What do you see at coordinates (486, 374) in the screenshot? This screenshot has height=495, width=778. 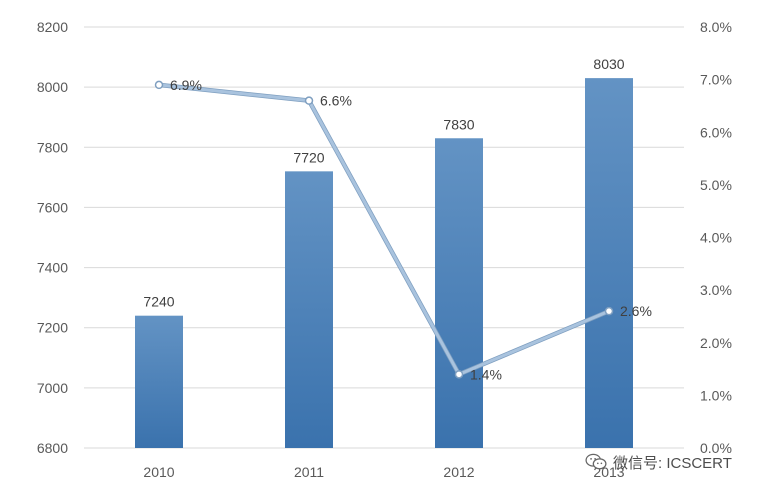 I see `line-data-label: 1.4%` at bounding box center [486, 374].